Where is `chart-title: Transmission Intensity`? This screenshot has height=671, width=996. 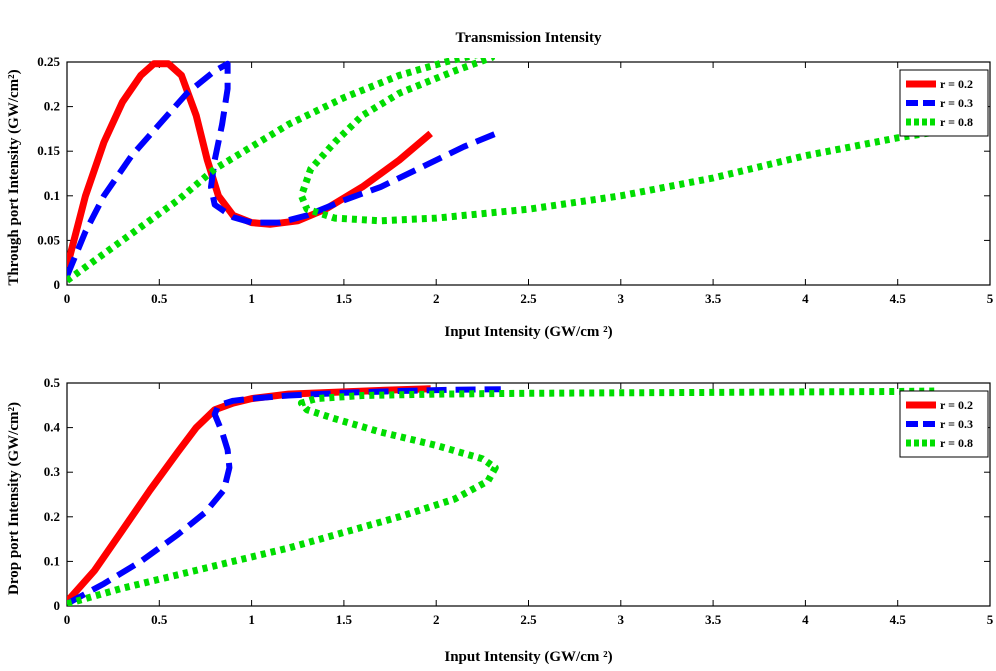
chart-title: Transmission Intensity is located at coordinates (528, 38).